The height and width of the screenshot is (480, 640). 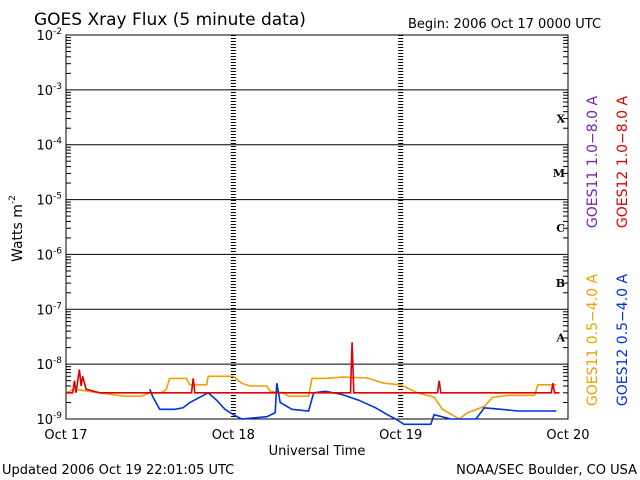 What do you see at coordinates (49, 419) in the screenshot?
I see `y-tick-label: 10⁻⁹` at bounding box center [49, 419].